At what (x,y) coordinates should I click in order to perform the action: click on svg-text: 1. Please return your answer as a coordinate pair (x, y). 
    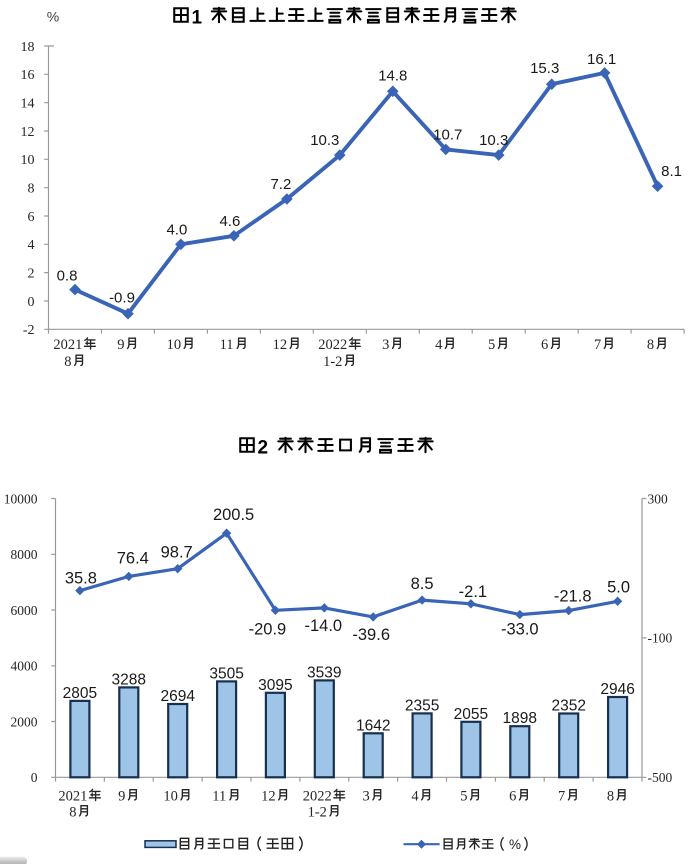
    Looking at the image, I should click on (197, 18).